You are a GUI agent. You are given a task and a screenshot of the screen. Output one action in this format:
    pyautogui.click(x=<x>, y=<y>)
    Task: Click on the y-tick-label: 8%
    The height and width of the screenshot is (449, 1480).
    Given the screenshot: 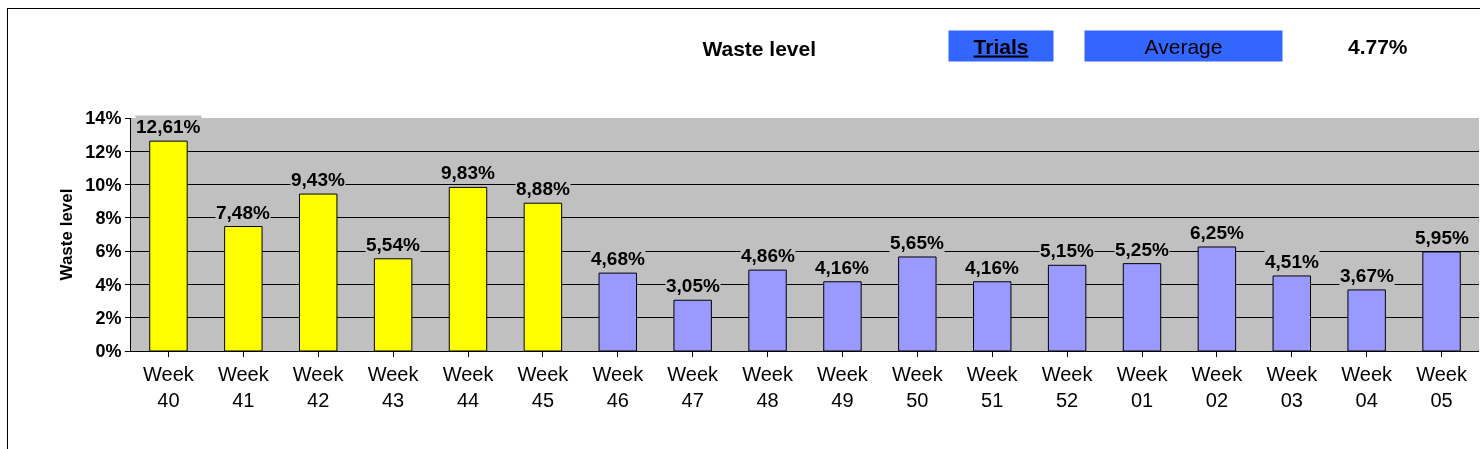 What is the action you would take?
    pyautogui.click(x=108, y=218)
    